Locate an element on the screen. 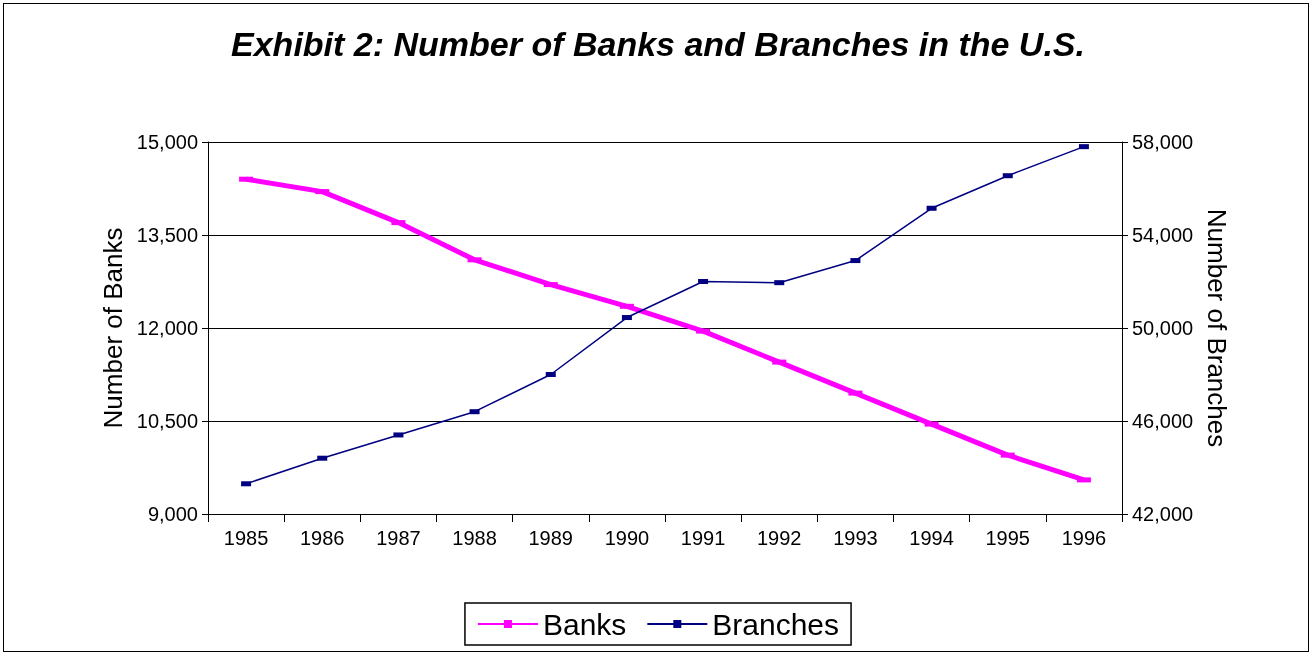 The height and width of the screenshot is (659, 1316). x-tick-label: 1985 is located at coordinates (246, 538).